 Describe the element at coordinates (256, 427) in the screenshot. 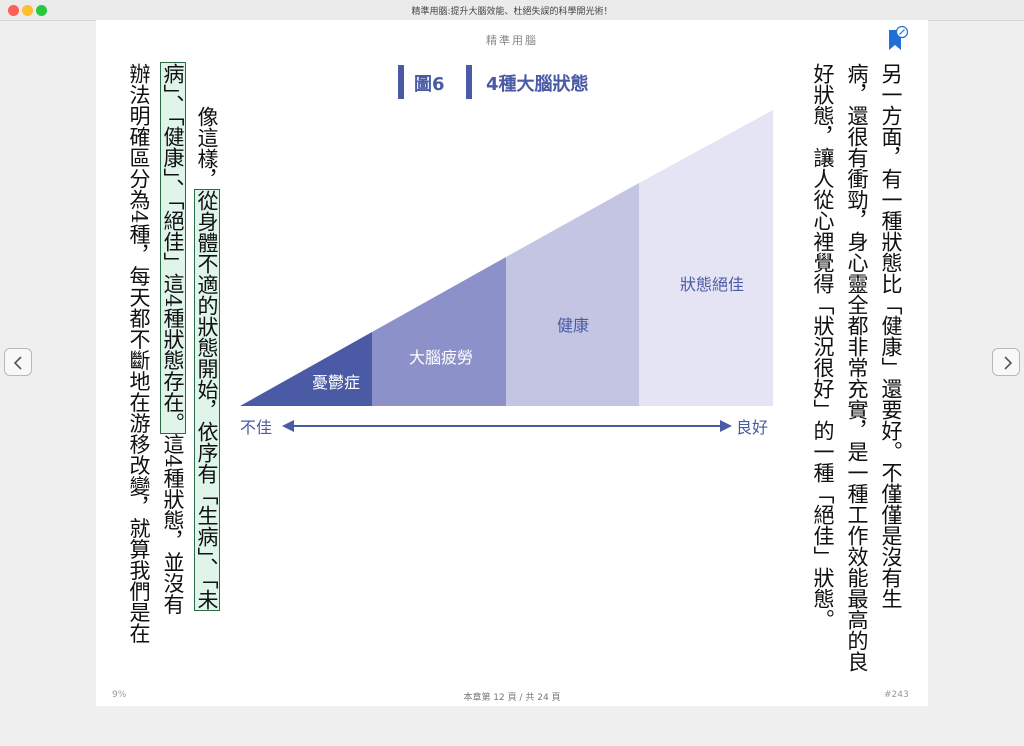

I see `axis-left-label: 不佳` at that location.